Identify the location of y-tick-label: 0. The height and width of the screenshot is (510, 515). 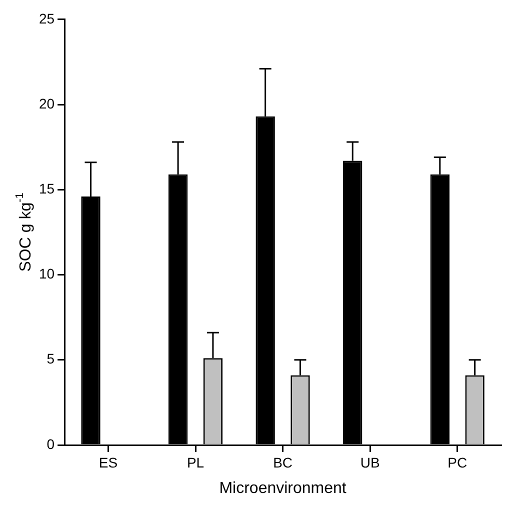
(50, 444).